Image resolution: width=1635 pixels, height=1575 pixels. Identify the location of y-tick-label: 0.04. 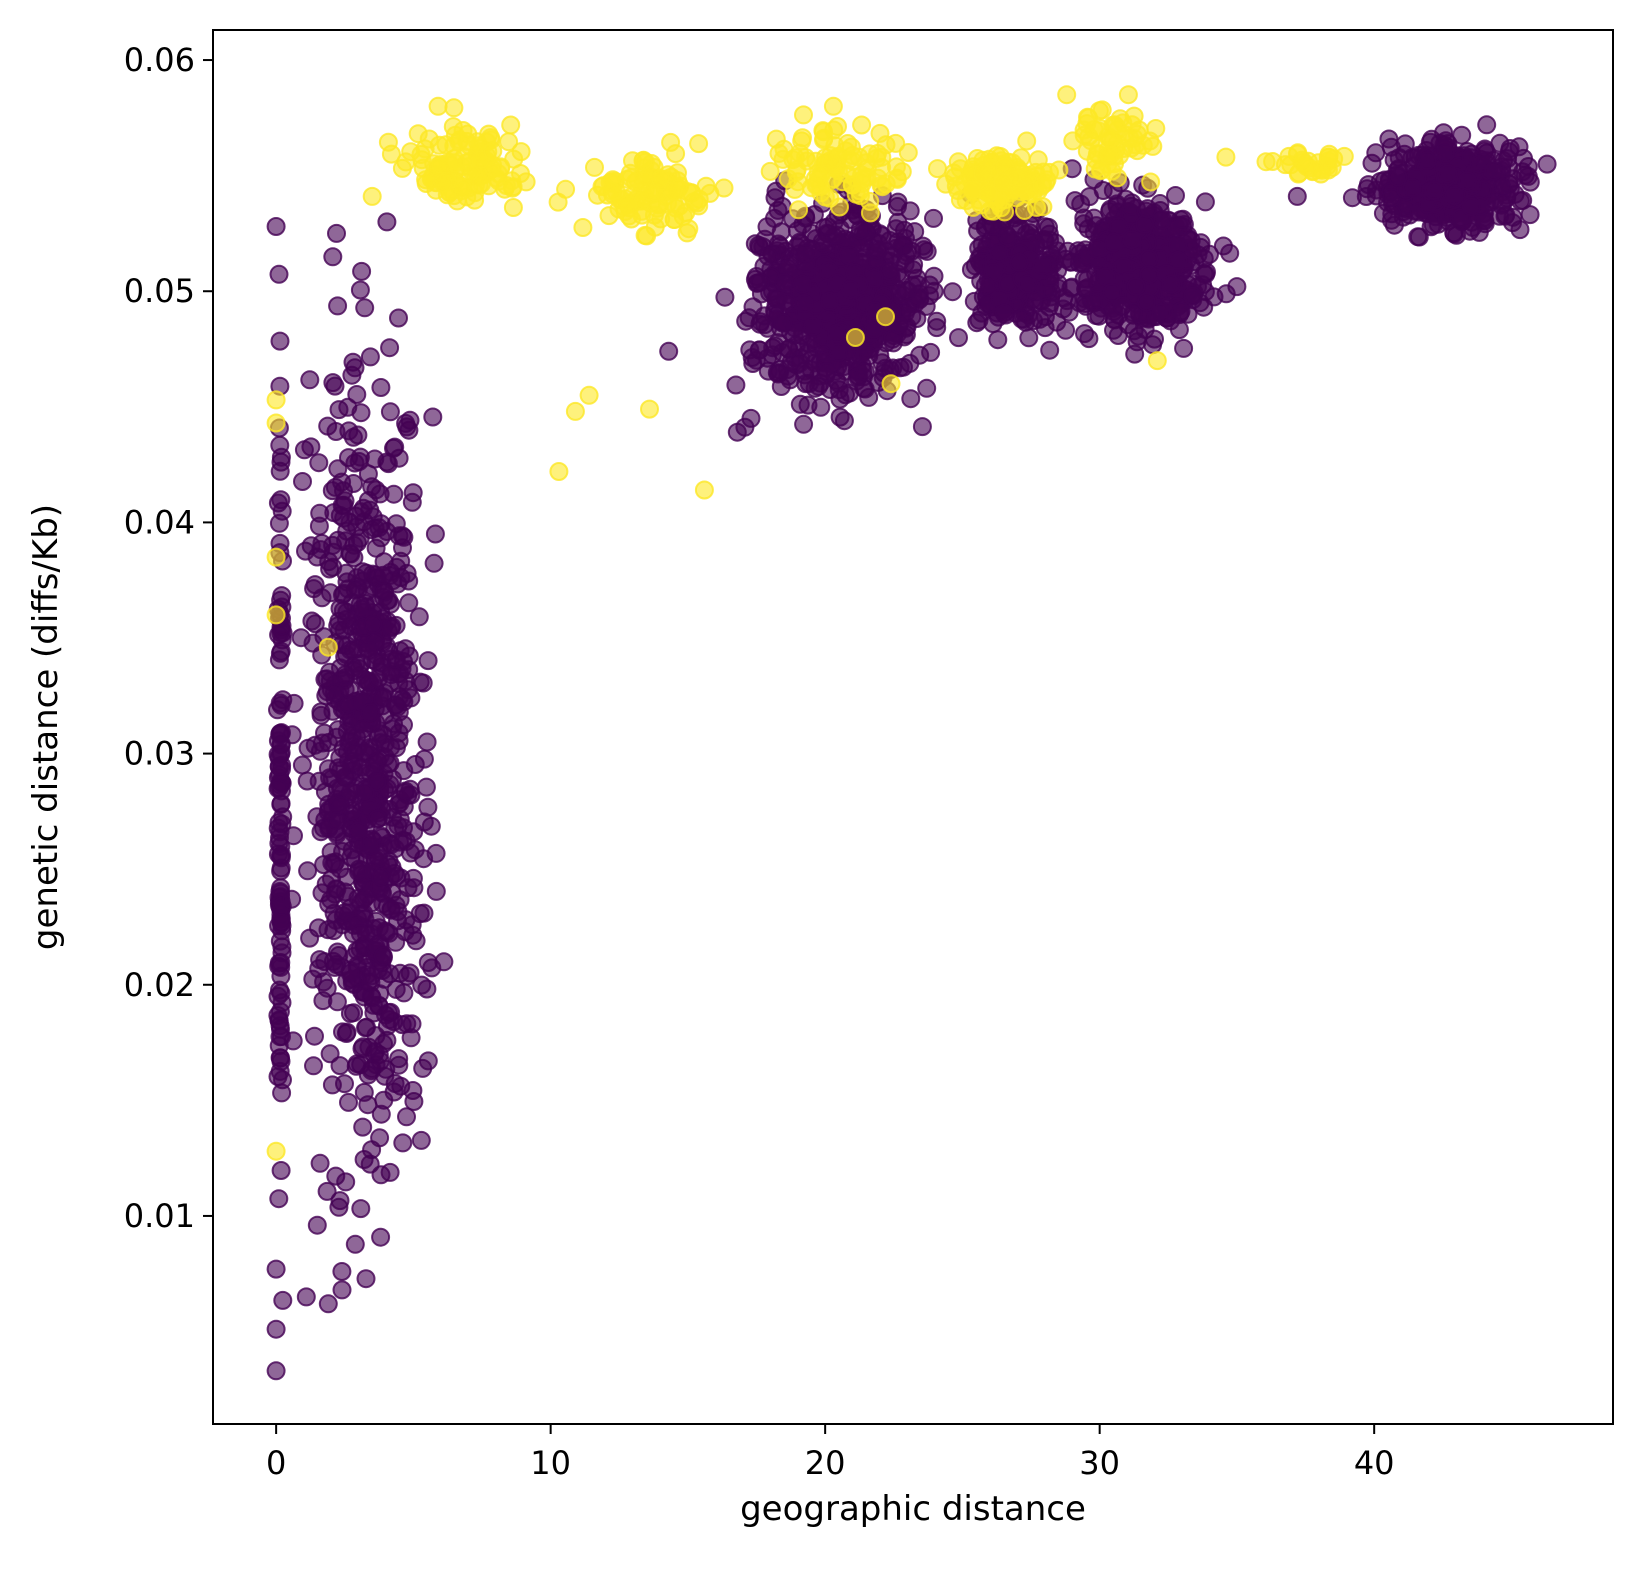
(159, 522).